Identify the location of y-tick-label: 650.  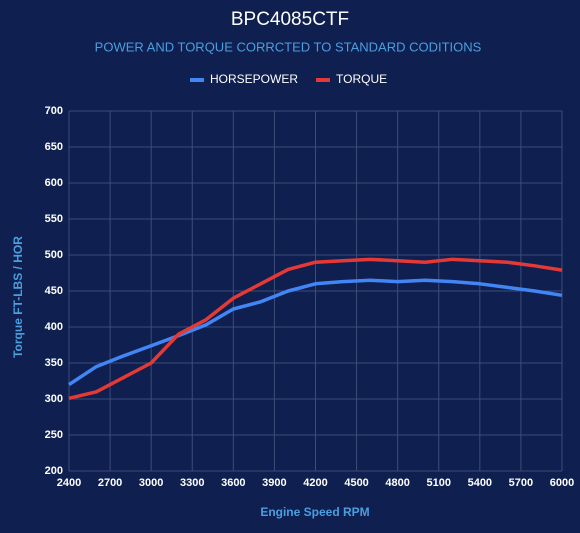
(54, 147).